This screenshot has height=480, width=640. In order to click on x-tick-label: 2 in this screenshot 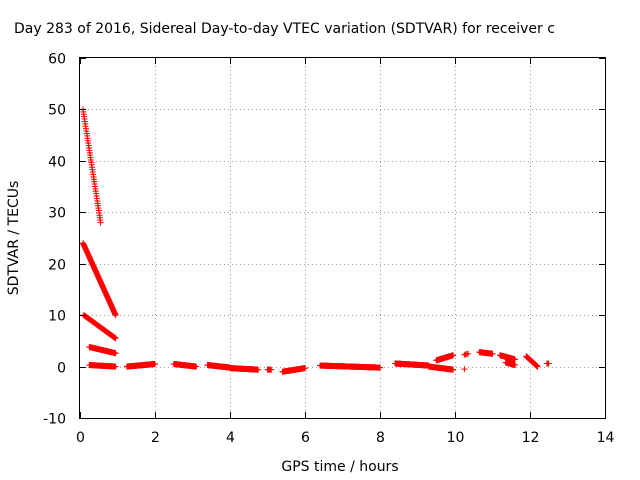, I will do `click(155, 438)`.